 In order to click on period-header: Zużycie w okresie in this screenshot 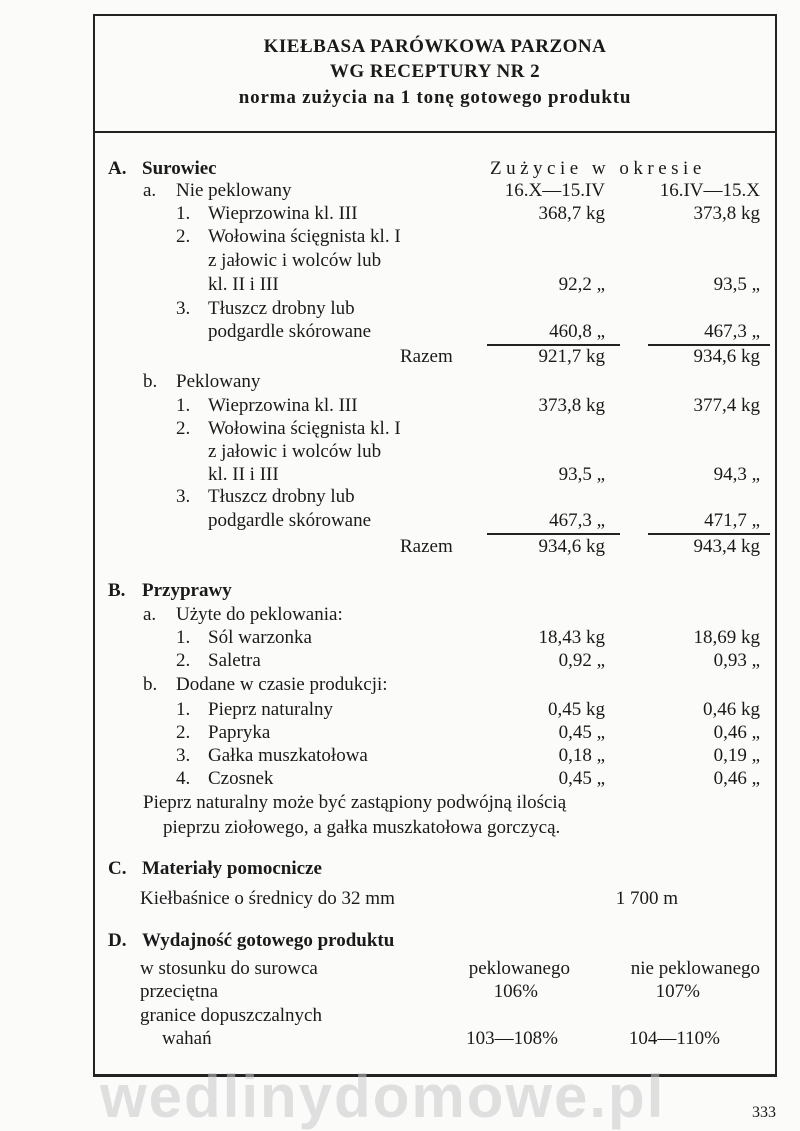, I will do `click(598, 168)`.